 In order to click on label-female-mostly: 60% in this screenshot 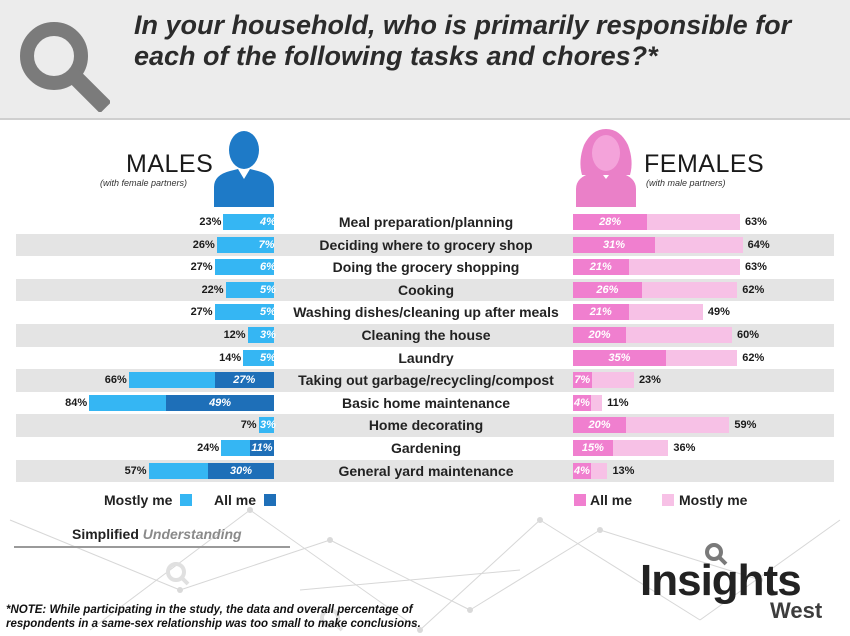, I will do `click(748, 335)`.